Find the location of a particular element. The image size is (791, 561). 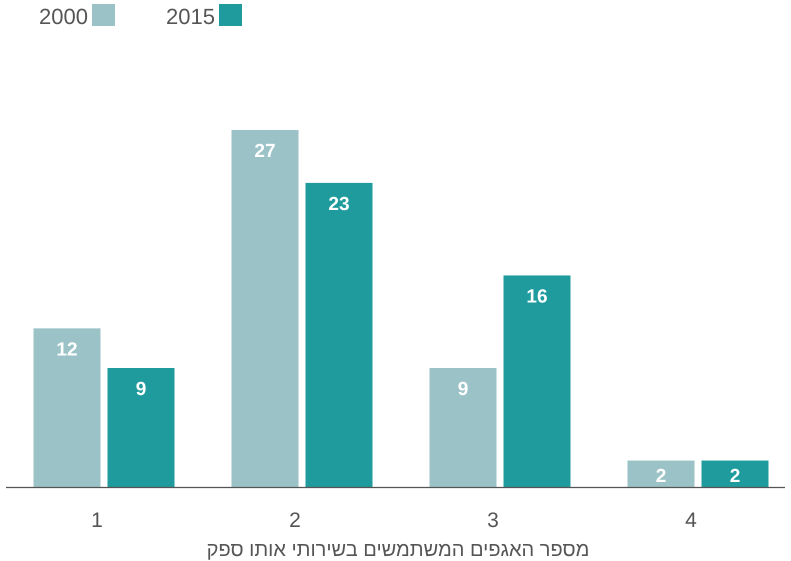

x-tick-label: 3 is located at coordinates (493, 520).